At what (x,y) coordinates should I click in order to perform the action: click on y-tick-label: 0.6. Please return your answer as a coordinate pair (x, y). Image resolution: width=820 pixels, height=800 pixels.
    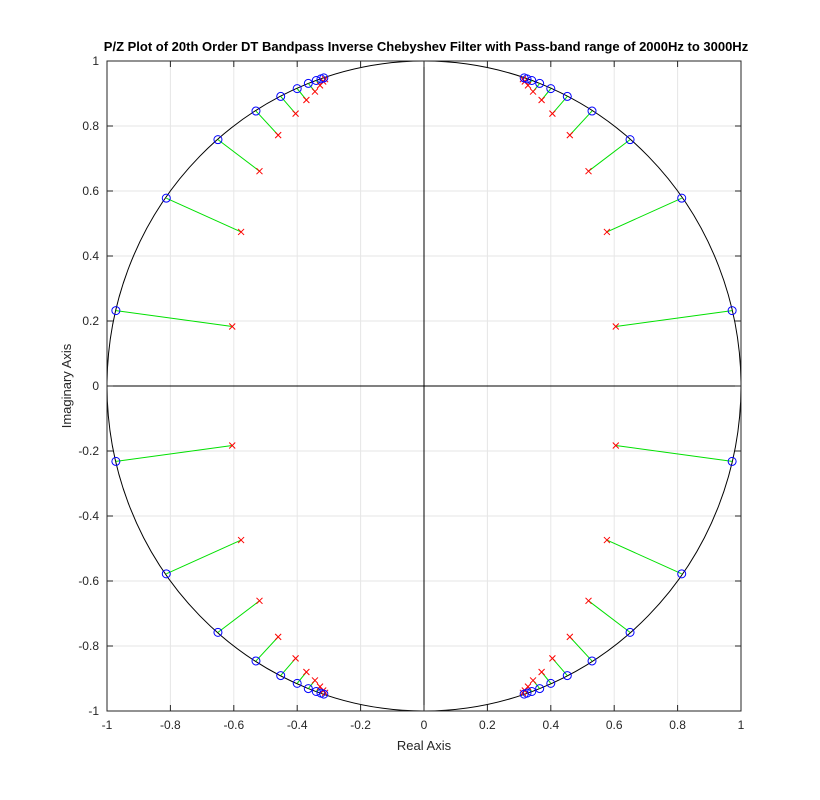
    Looking at the image, I should click on (90, 191).